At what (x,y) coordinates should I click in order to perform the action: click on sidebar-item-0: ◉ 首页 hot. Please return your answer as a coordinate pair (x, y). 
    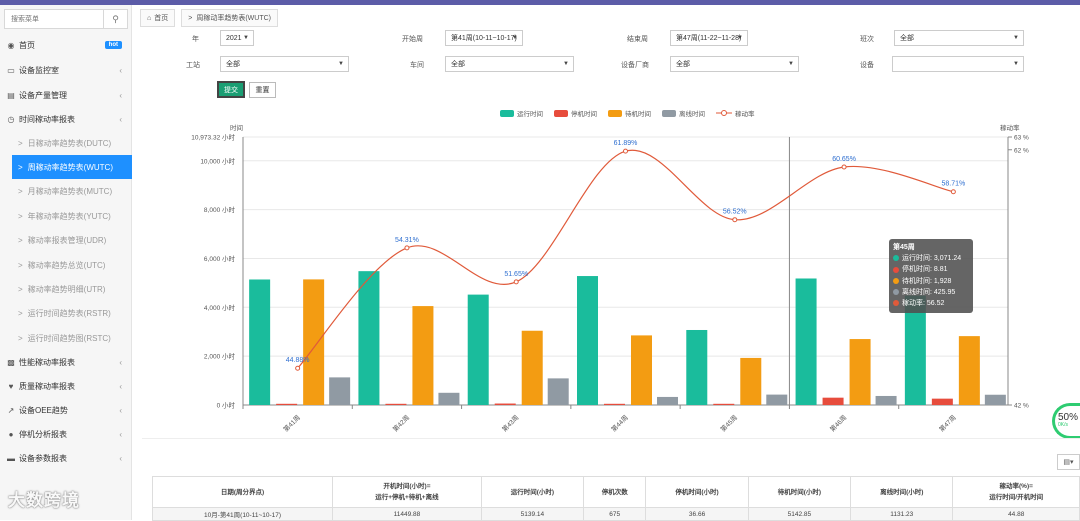
    Looking at the image, I should click on (66, 45).